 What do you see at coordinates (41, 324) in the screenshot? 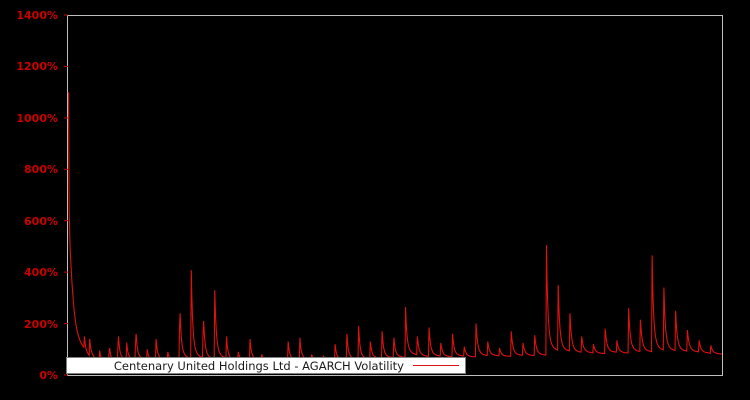
I see `ytick-label-200: 200%` at bounding box center [41, 324].